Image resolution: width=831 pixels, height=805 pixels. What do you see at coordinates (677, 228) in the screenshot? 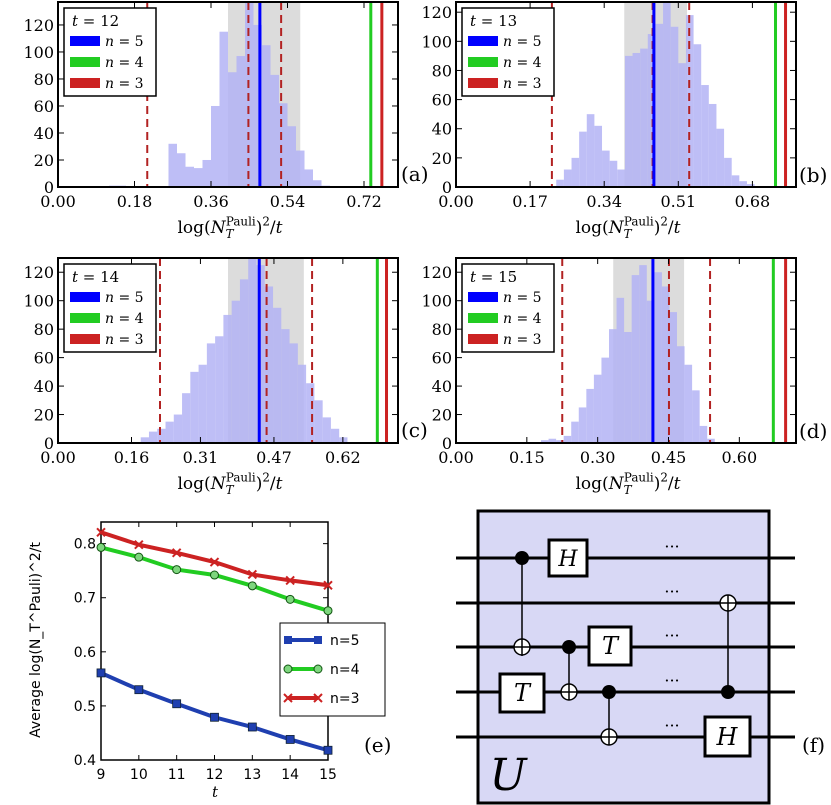
I see `x-axis-label-part: t` at bounding box center [677, 228].